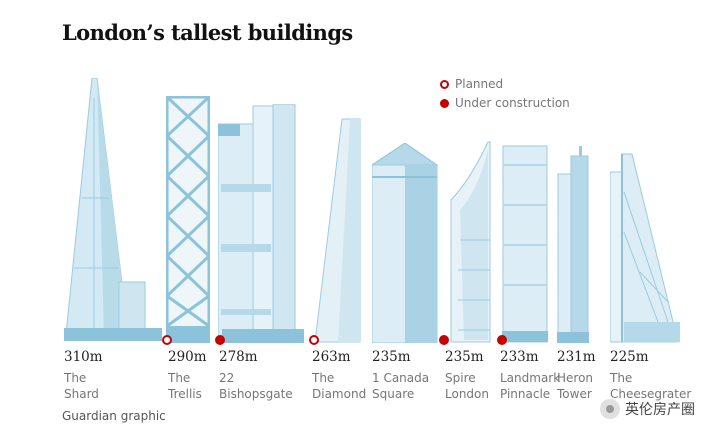 This screenshot has width=723, height=443. I want to click on watermark: 英伦房产圈, so click(647, 409).